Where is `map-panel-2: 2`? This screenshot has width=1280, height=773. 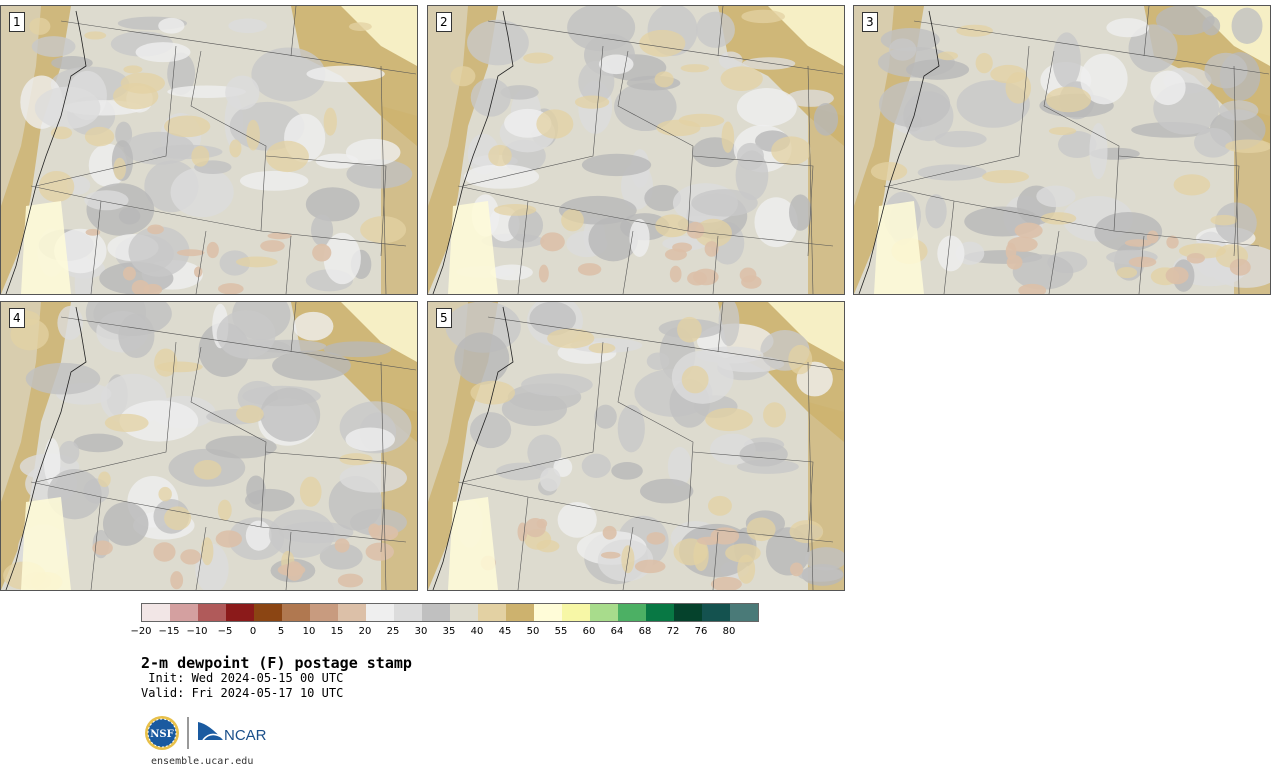 map-panel-2: 2 is located at coordinates (636, 150).